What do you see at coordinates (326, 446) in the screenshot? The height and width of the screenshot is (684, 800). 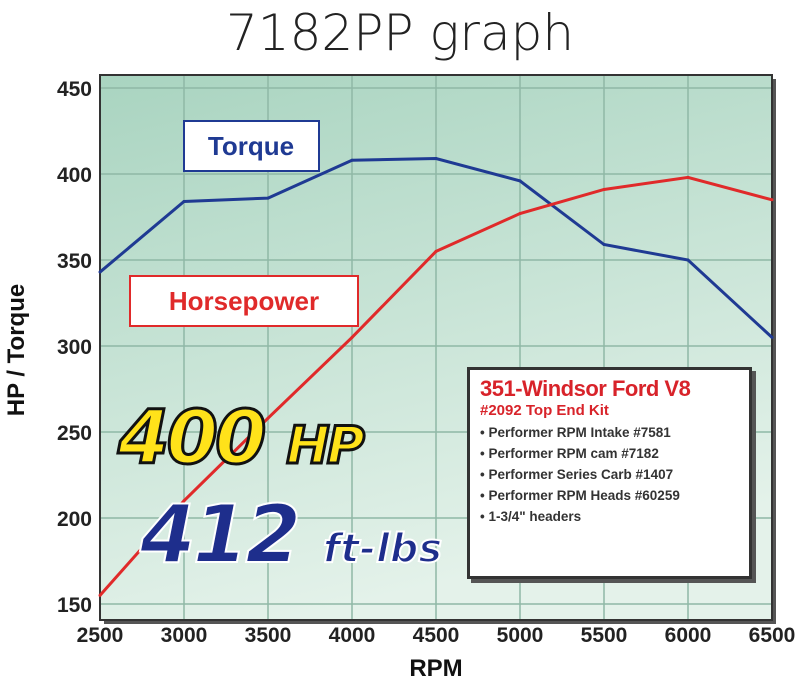 I see `hp-unit: HP` at bounding box center [326, 446].